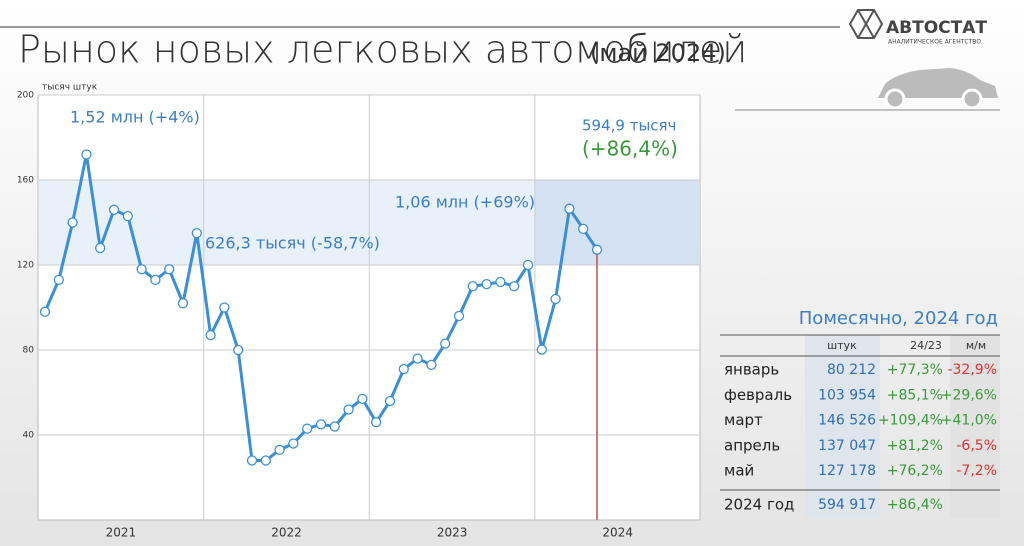 The height and width of the screenshot is (546, 1024). I want to click on table-header: м/м, so click(976, 345).